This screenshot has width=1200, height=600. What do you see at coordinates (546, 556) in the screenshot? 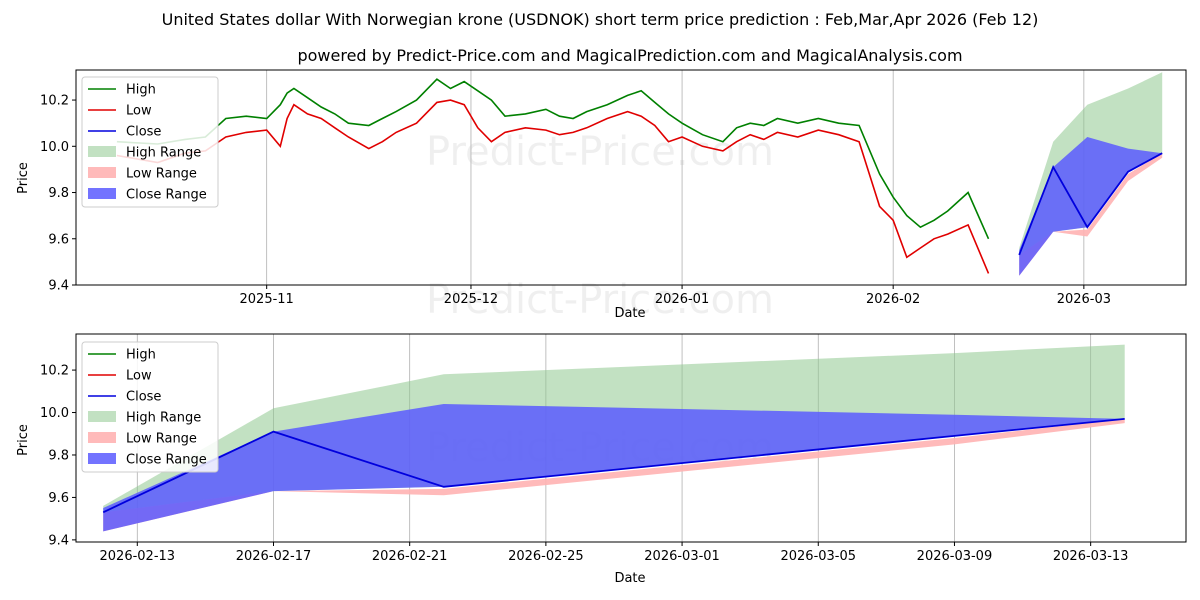
I see `bottom-x-tick-label: 2026-02-25` at bounding box center [546, 556].